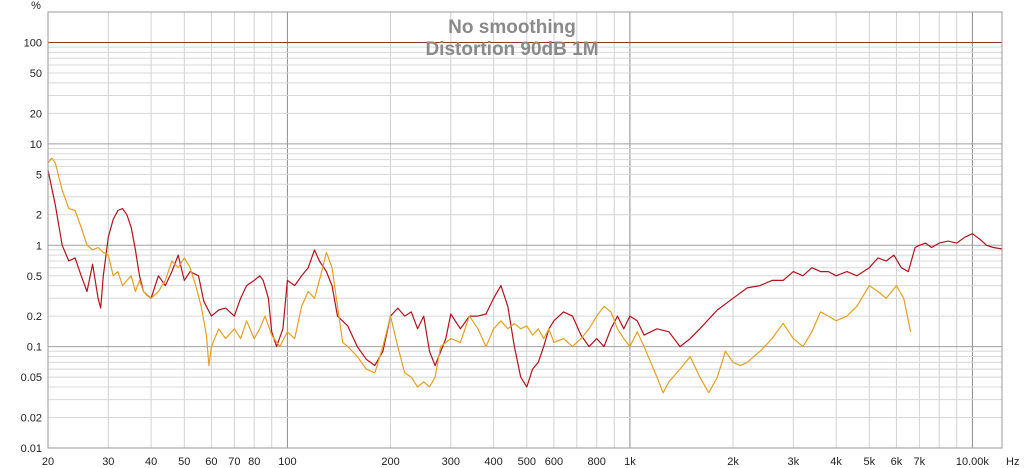  I want to click on y-tick-label: 1, so click(39, 246).